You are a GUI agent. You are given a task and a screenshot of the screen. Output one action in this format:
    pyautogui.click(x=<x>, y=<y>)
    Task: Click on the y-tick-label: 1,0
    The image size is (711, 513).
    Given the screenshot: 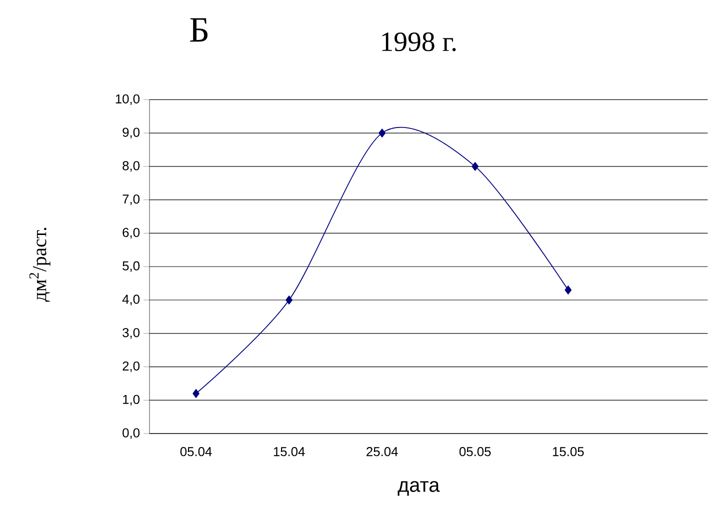 What is the action you would take?
    pyautogui.click(x=131, y=400)
    